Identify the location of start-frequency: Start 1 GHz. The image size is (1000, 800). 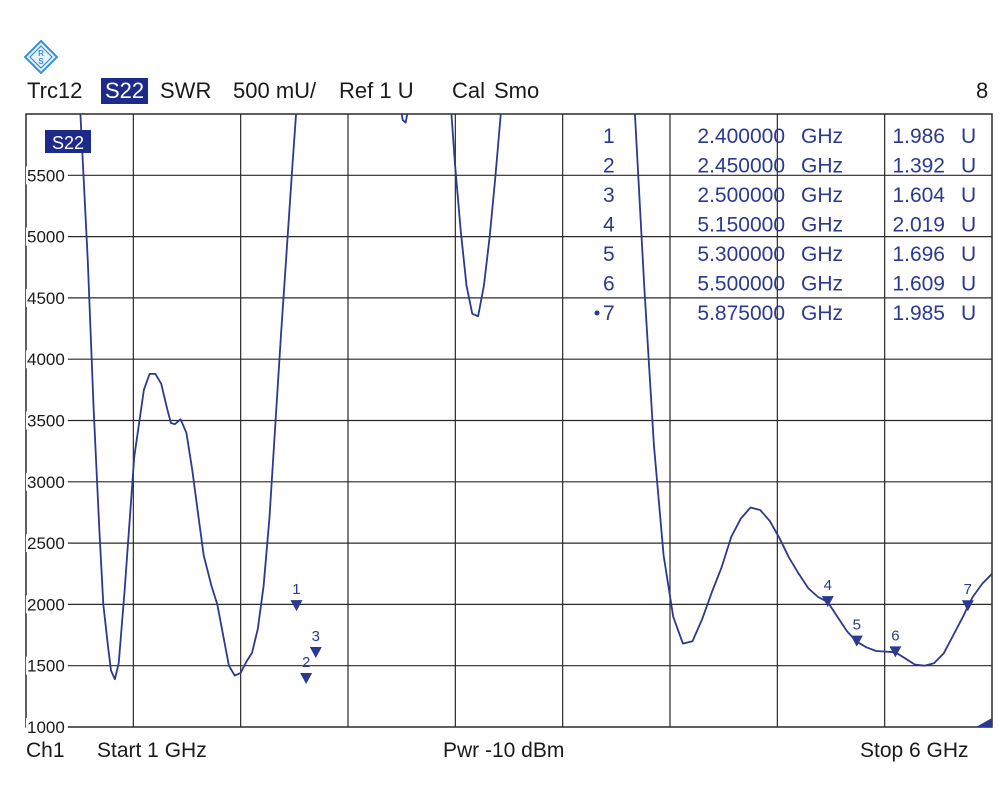
(152, 750).